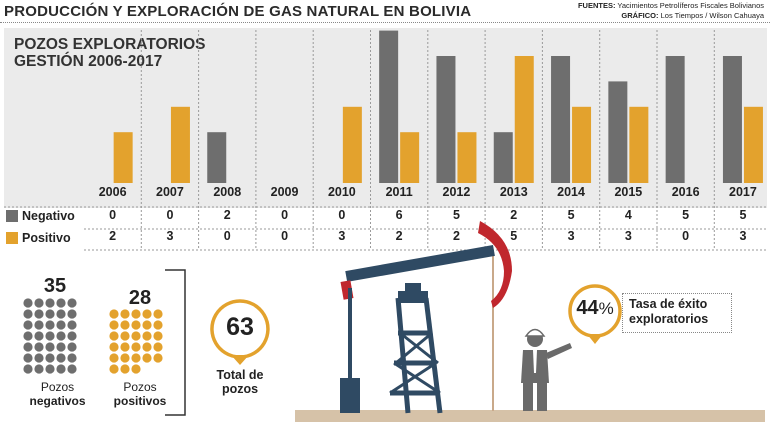 The image size is (770, 430). Describe the element at coordinates (240, 389) in the screenshot. I see `total-label-line2: pozos` at that location.